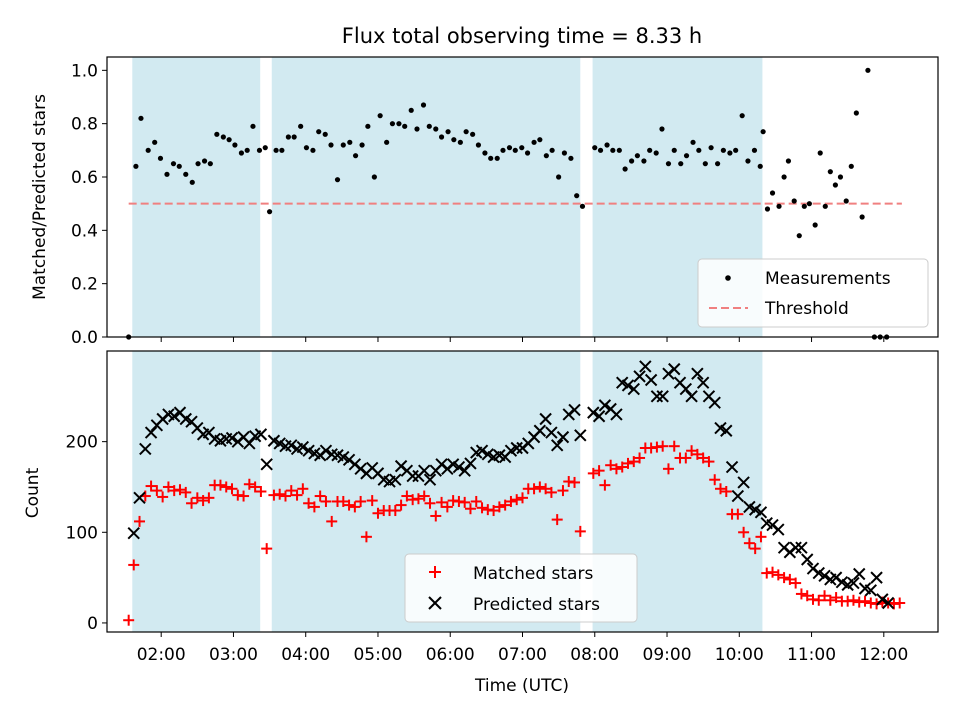 This screenshot has height=720, width=960. What do you see at coordinates (536, 605) in the screenshot?
I see `legend-predicted-label: Predicted stars` at bounding box center [536, 605].